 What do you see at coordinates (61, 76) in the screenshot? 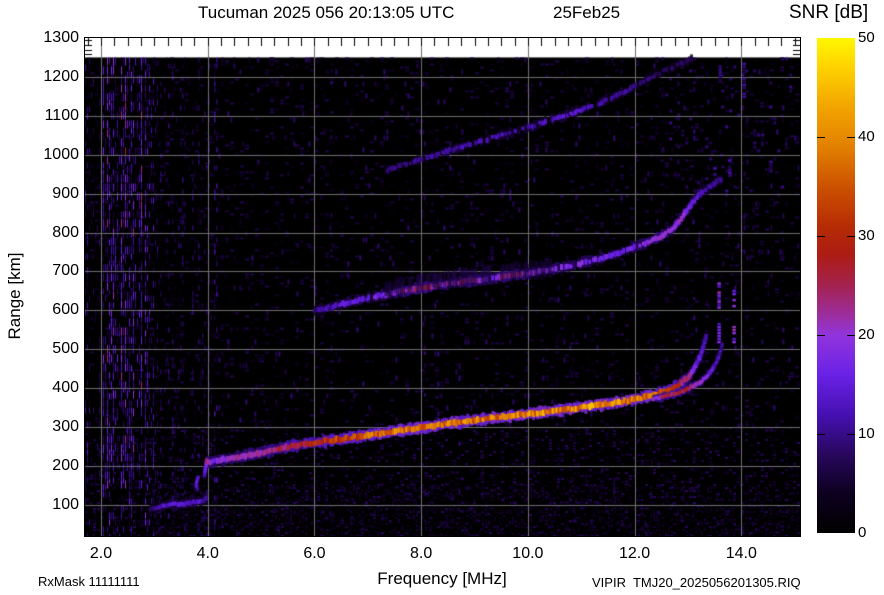
I see `y-tick-label: 1200` at bounding box center [61, 76].